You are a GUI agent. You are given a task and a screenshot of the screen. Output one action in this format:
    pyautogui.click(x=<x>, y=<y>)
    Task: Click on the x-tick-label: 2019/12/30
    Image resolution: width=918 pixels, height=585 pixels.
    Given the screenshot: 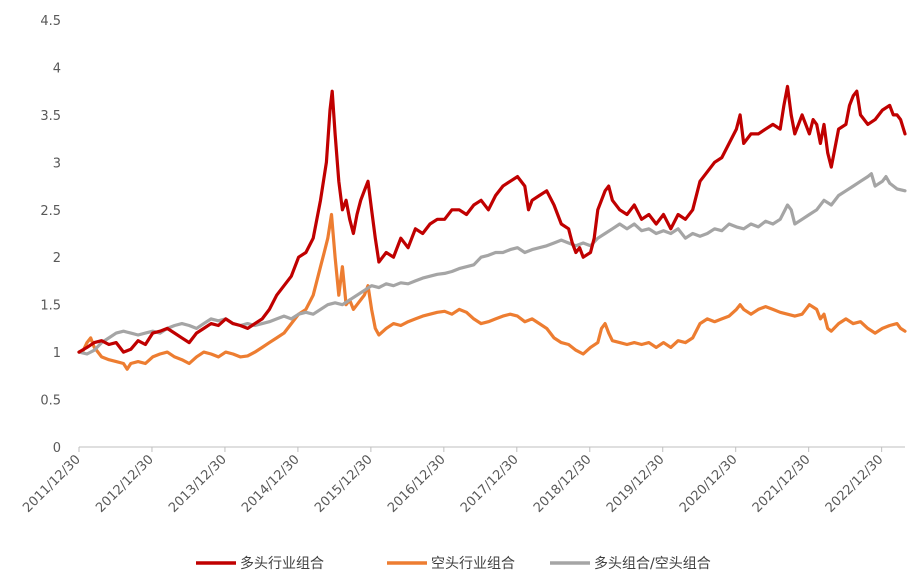 What is the action you would take?
    pyautogui.click(x=636, y=484)
    